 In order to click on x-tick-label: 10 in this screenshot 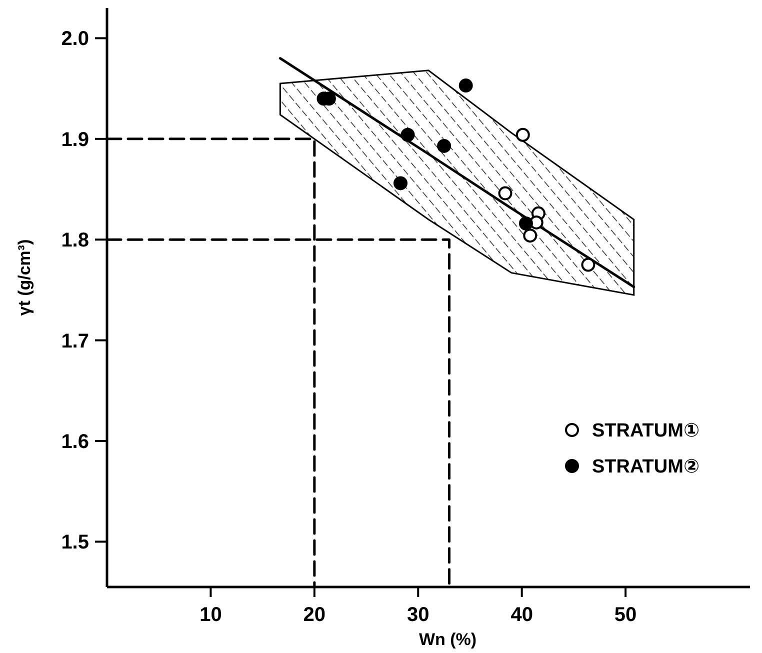, I will do `click(211, 615)`.